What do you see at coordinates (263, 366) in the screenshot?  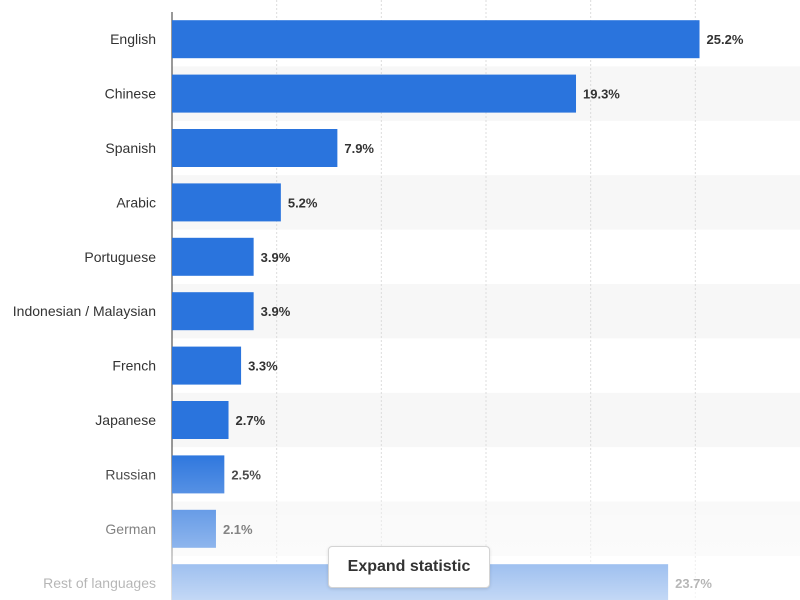 I see `value-label: 3.3%` at bounding box center [263, 366].